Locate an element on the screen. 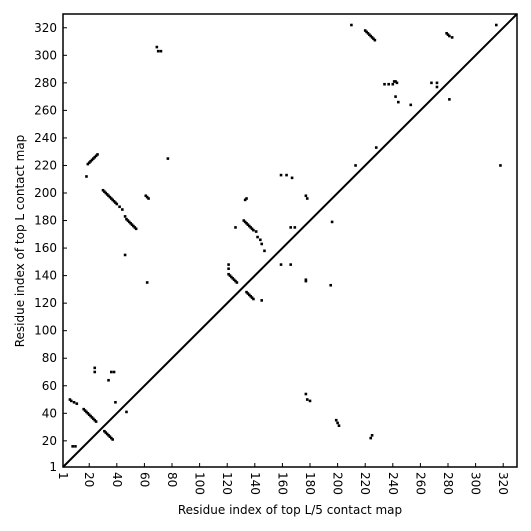 The width and height of the screenshot is (531, 531). y-tick-label: 240 is located at coordinates (45, 138).